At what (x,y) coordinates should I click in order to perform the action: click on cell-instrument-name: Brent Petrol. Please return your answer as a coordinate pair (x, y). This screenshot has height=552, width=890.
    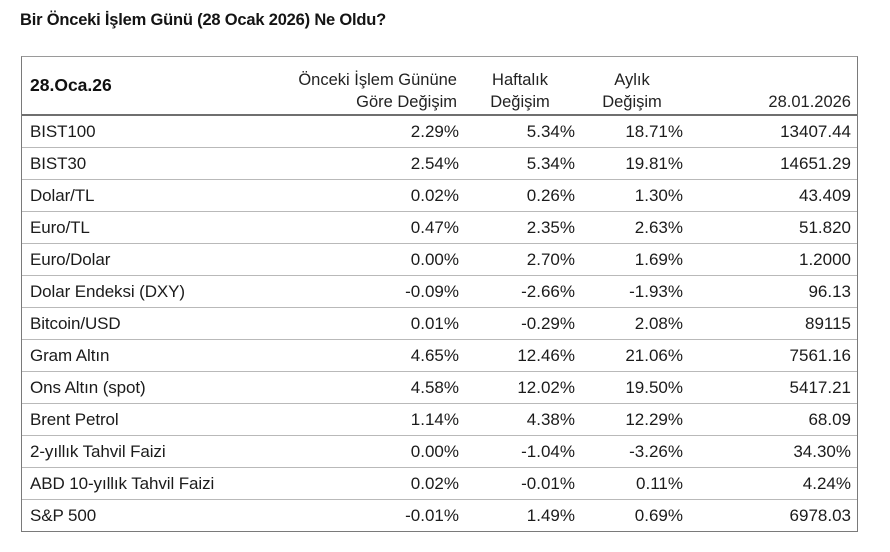
    Looking at the image, I should click on (156, 419).